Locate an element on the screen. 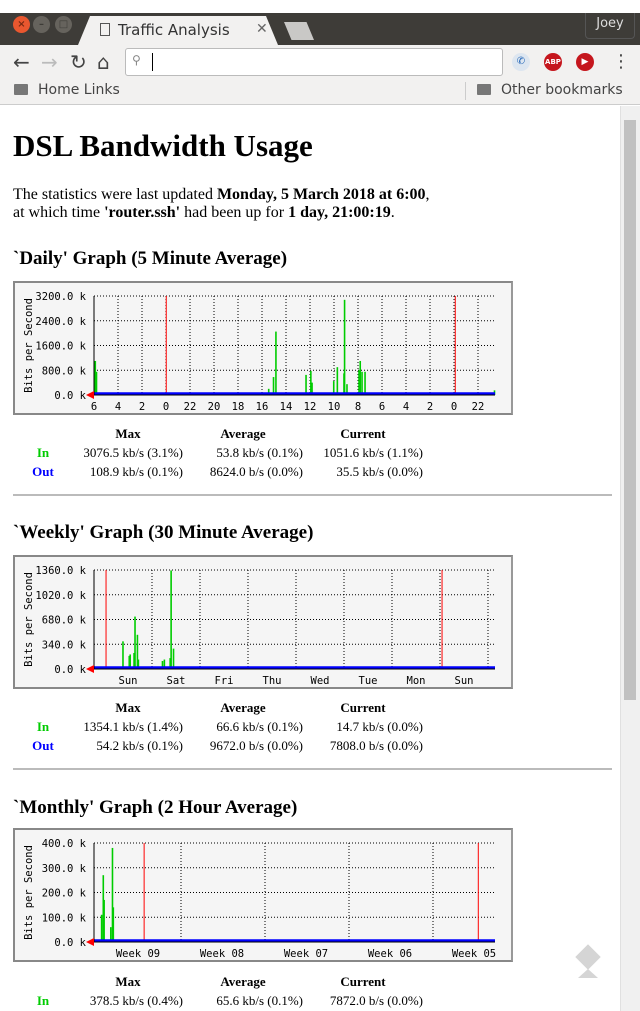 This screenshot has width=640, height=1011. close-tab-icon: ✕ is located at coordinates (262, 29).